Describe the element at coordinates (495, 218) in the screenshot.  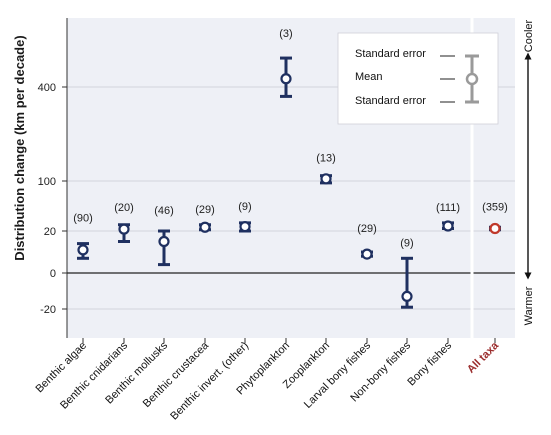
I see `data-point: (359)` at that location.